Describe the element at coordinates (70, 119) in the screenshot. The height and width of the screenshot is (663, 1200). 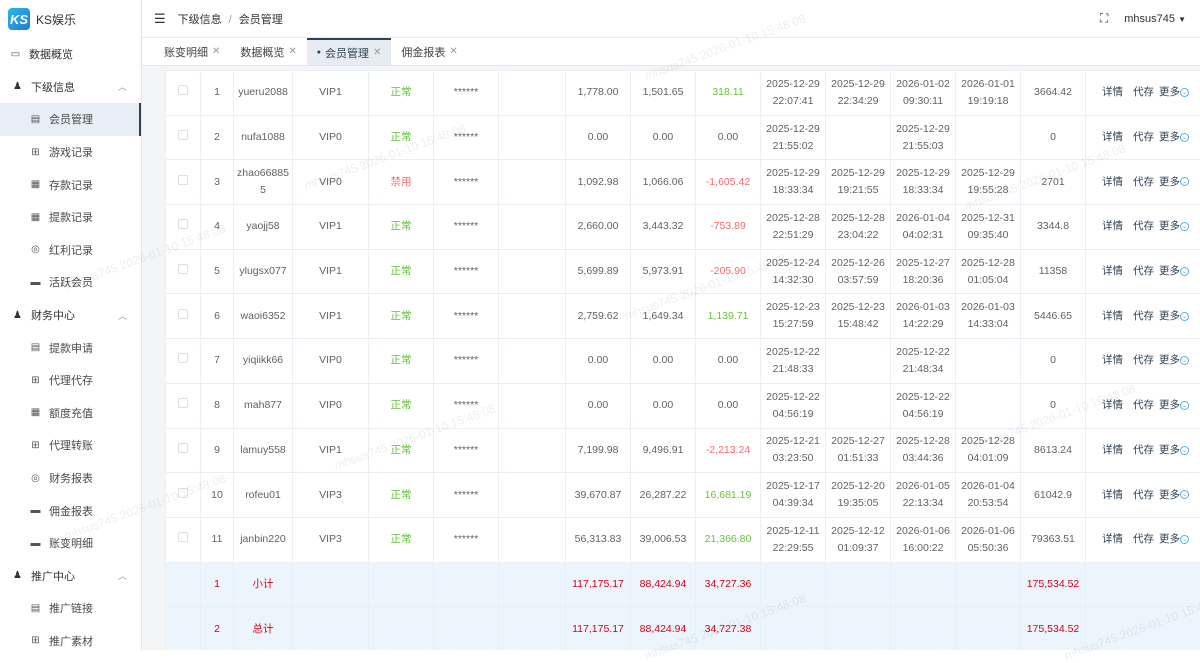
I see `sidebar-item: ▤会员管理` at that location.